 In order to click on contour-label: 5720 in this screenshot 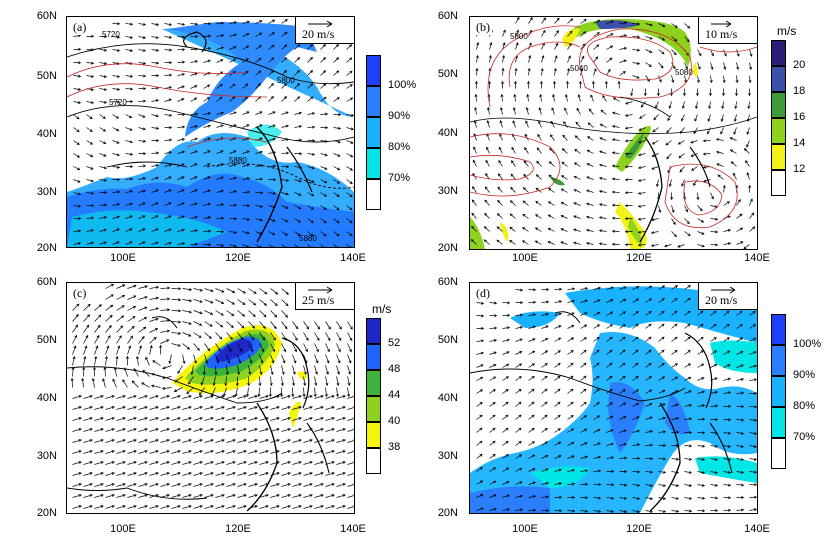, I will do `click(111, 34)`.